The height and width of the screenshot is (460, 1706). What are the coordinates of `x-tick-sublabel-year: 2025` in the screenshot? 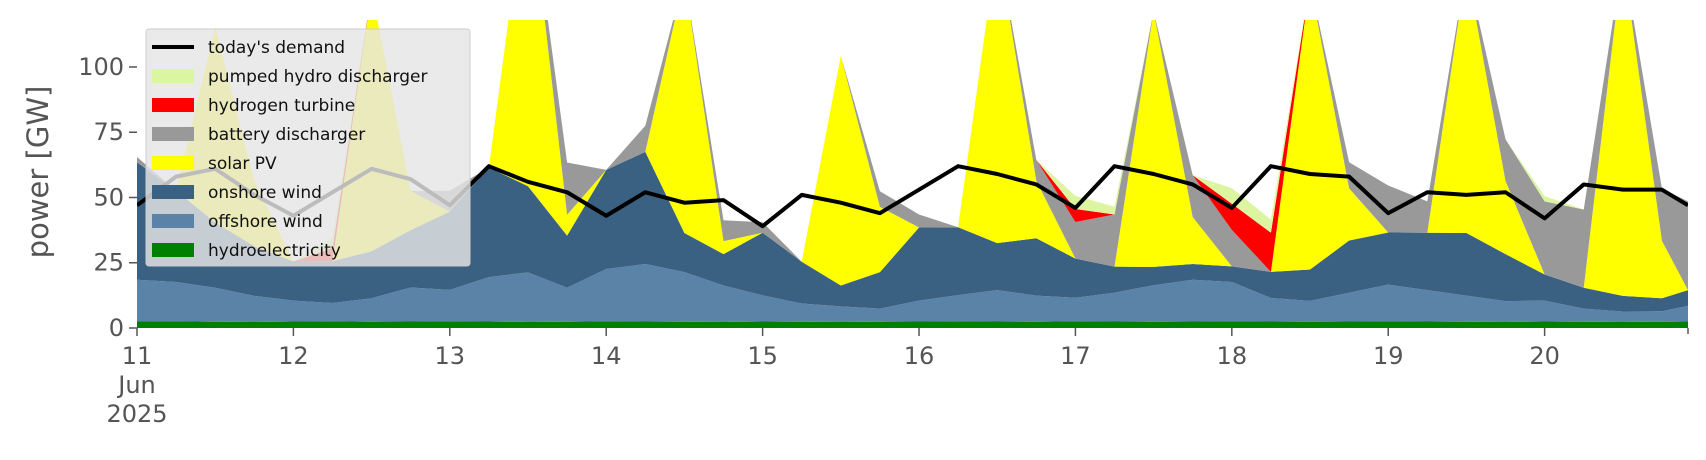 It's located at (136, 414).